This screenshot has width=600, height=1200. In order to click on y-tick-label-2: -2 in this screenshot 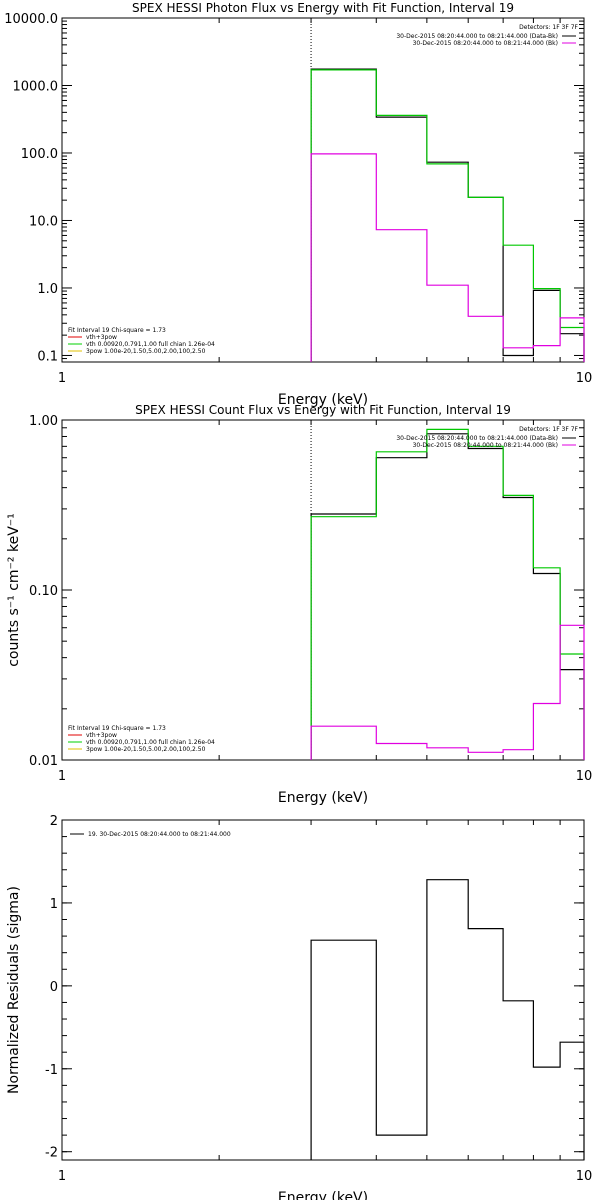, I will do `click(51, 1153)`.